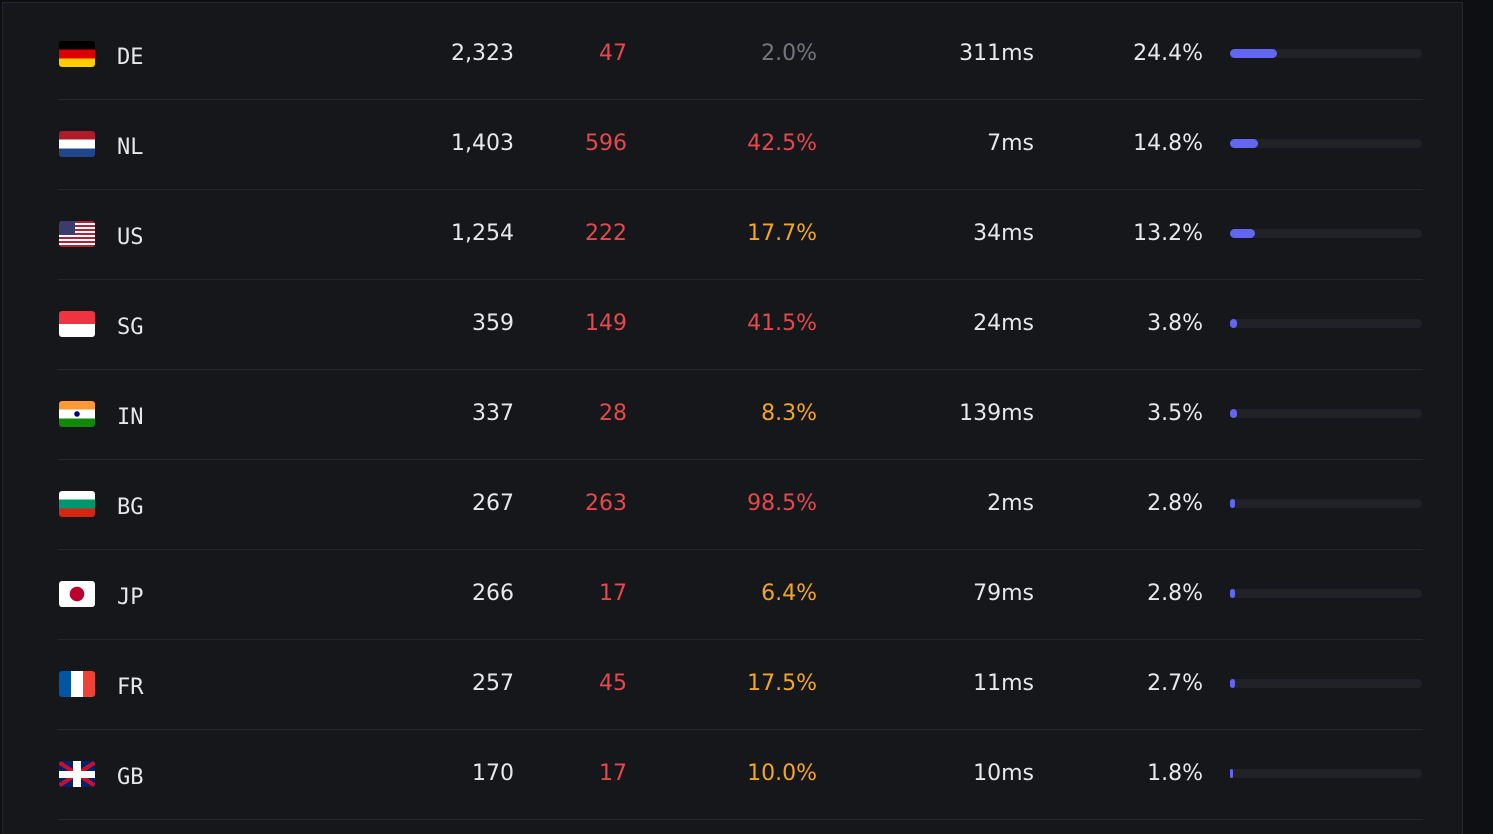 This screenshot has height=834, width=1493. I want to click on latency: 10ms, so click(1003, 773).